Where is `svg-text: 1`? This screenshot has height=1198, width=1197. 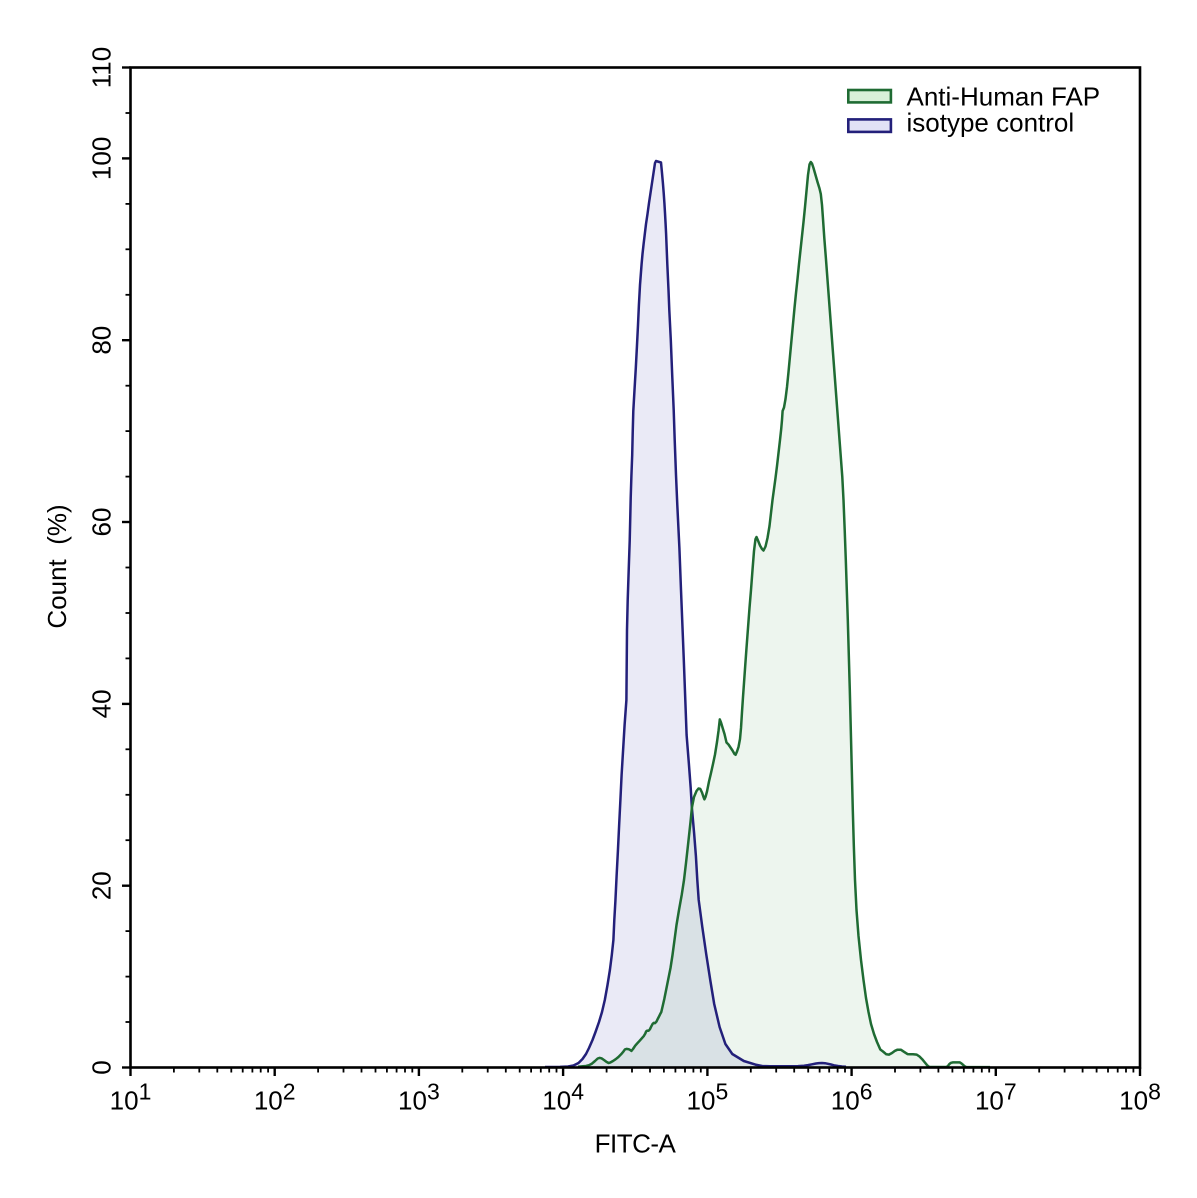 svg-text: 1 is located at coordinates (145, 1092).